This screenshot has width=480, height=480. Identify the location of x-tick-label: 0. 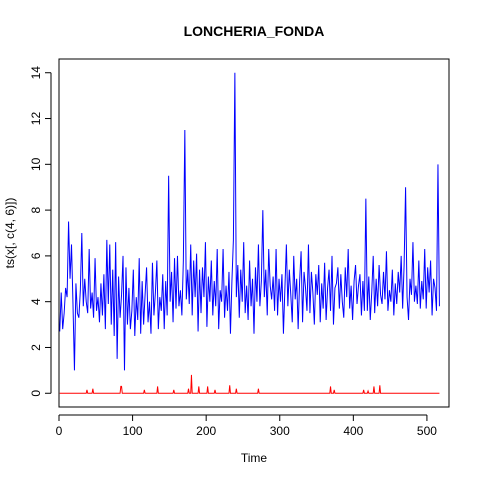
(59, 431).